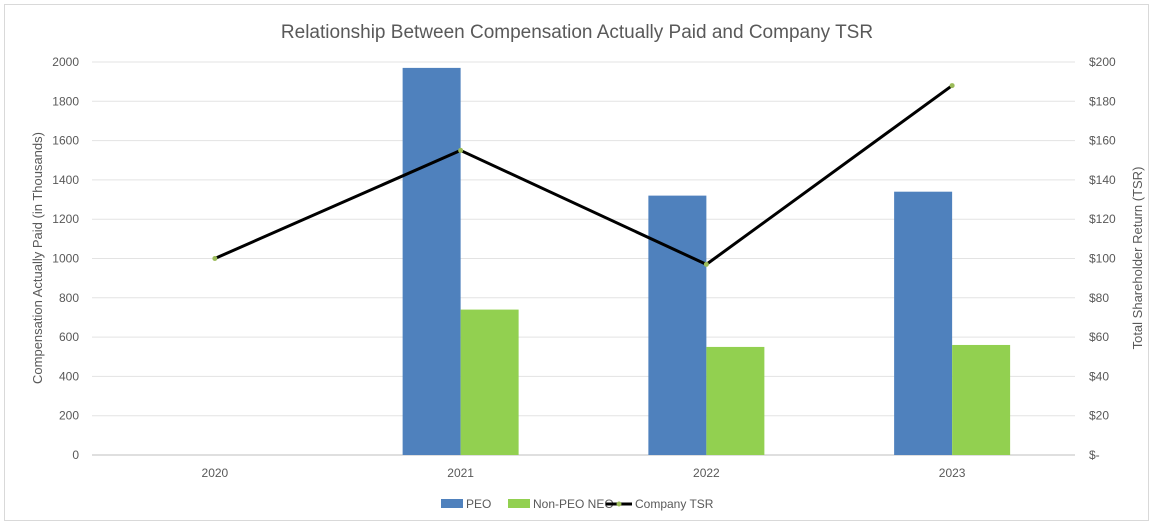  I want to click on right-axis-ticks: $- $20 $40 $60 $80 $100 $120 $140 $160 $180 $200, so click(1102, 258).